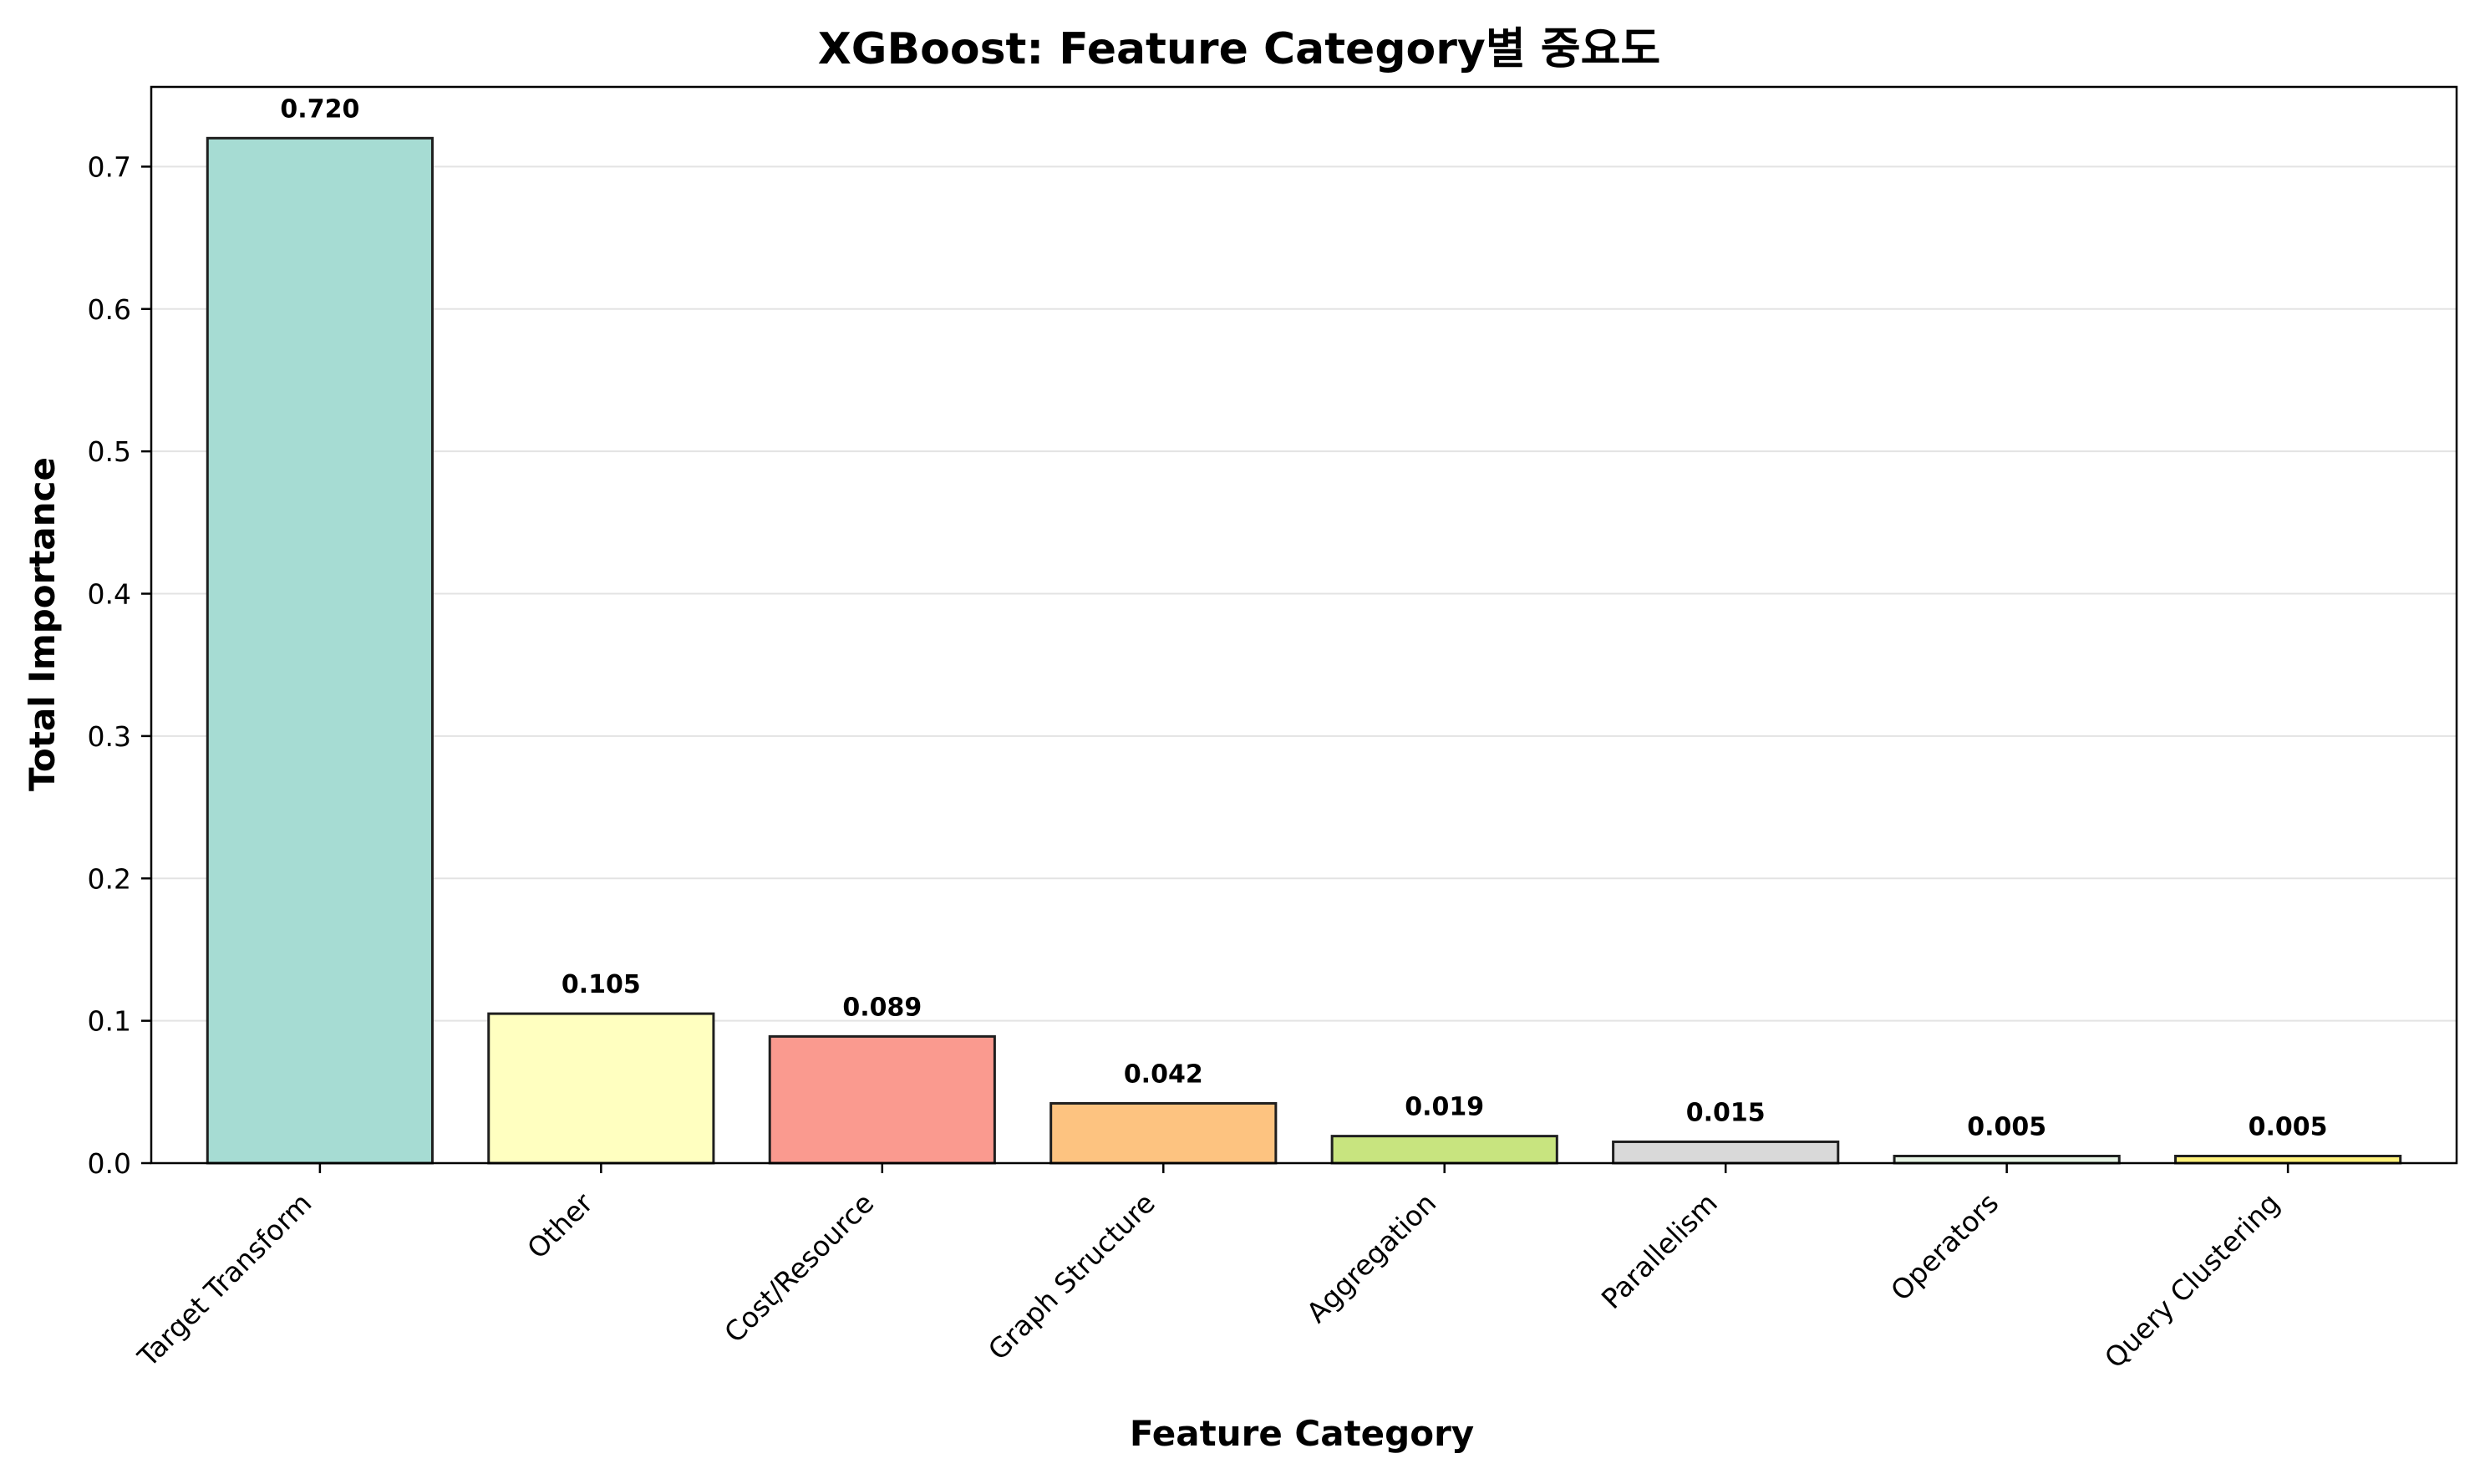  I want to click on y-tick-label: 0.7, so click(110, 166).